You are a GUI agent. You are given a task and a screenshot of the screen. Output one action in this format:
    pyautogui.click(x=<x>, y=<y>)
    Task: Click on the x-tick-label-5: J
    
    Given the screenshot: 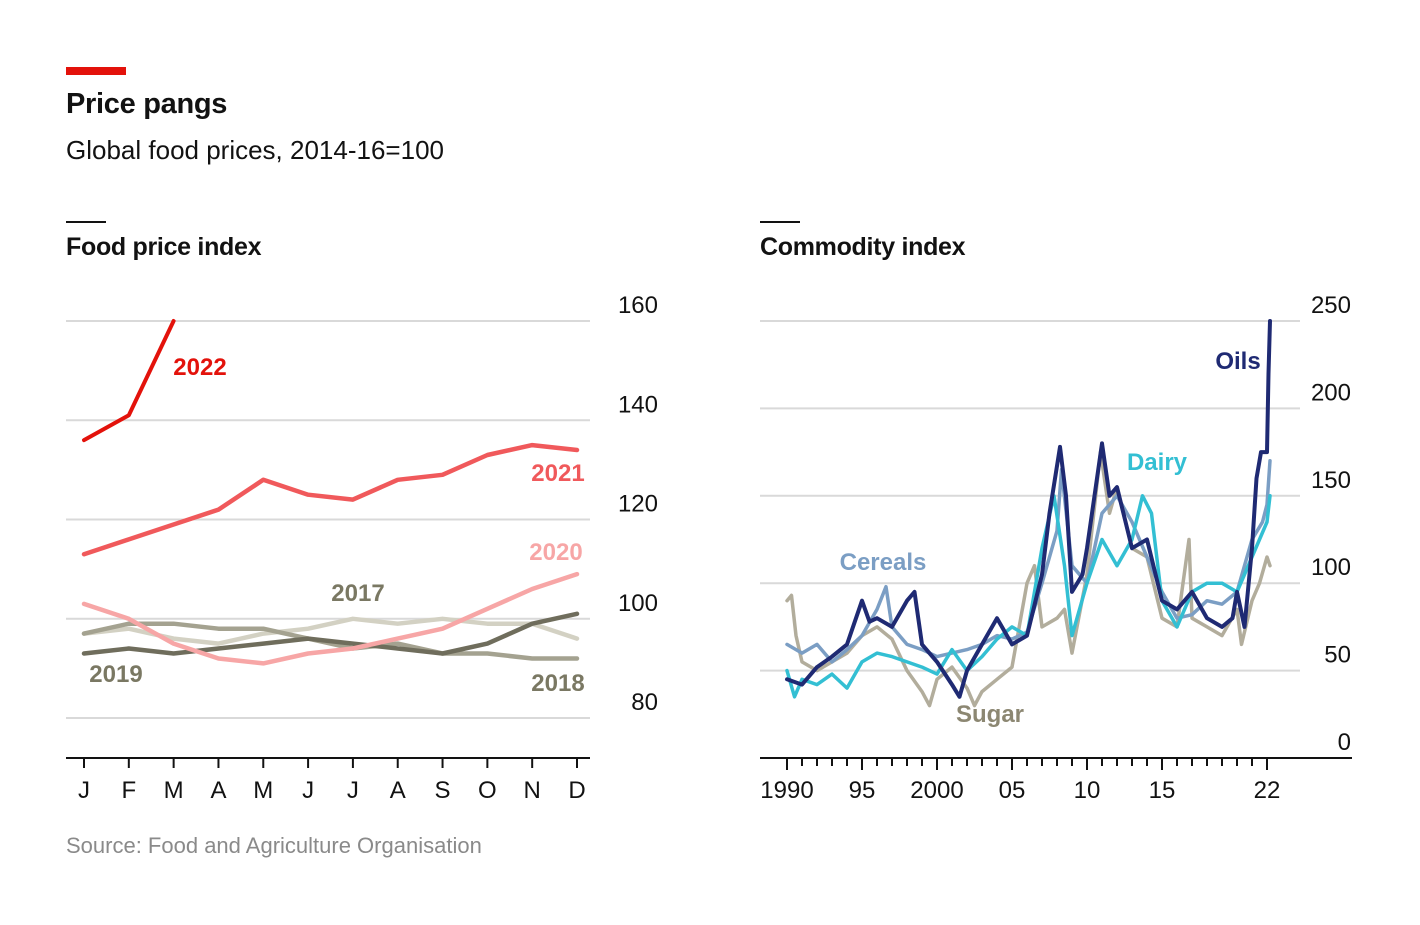 What is the action you would take?
    pyautogui.click(x=308, y=790)
    